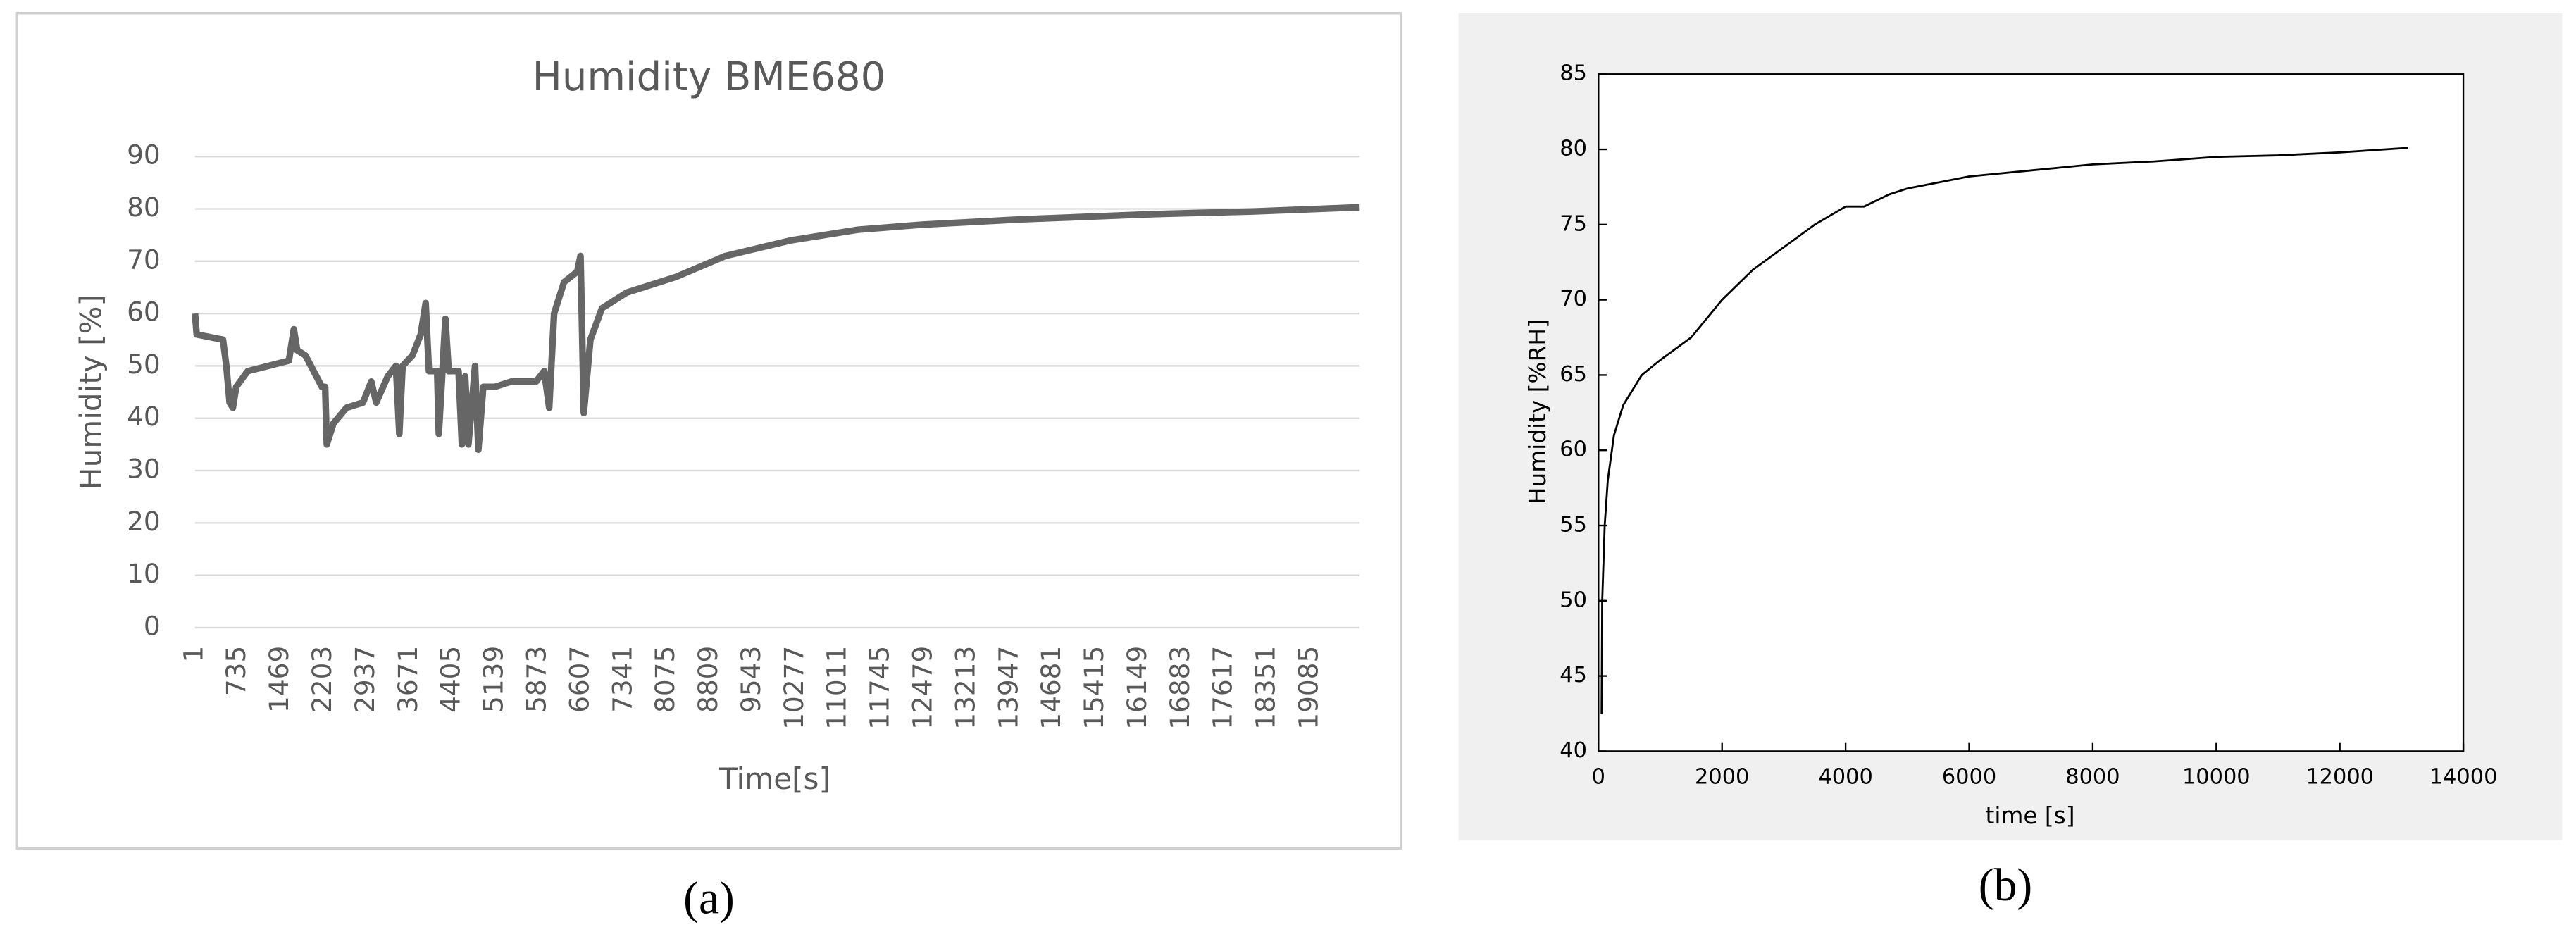 The height and width of the screenshot is (939, 2576). What do you see at coordinates (707, 679) in the screenshot?
I see `x-tick-label: 8809` at bounding box center [707, 679].